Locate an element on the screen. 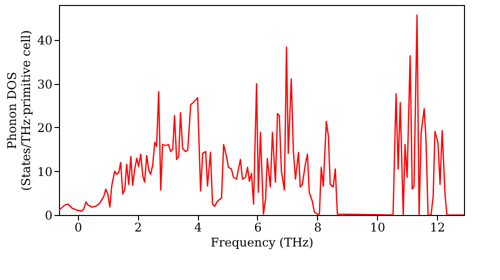  x-tick-label: 10 is located at coordinates (378, 227).